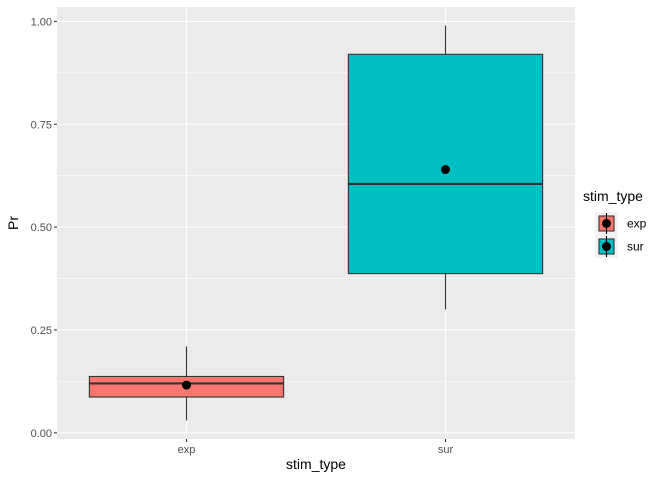  What do you see at coordinates (41, 331) in the screenshot?
I see `y-tick-label: 0.25` at bounding box center [41, 331].